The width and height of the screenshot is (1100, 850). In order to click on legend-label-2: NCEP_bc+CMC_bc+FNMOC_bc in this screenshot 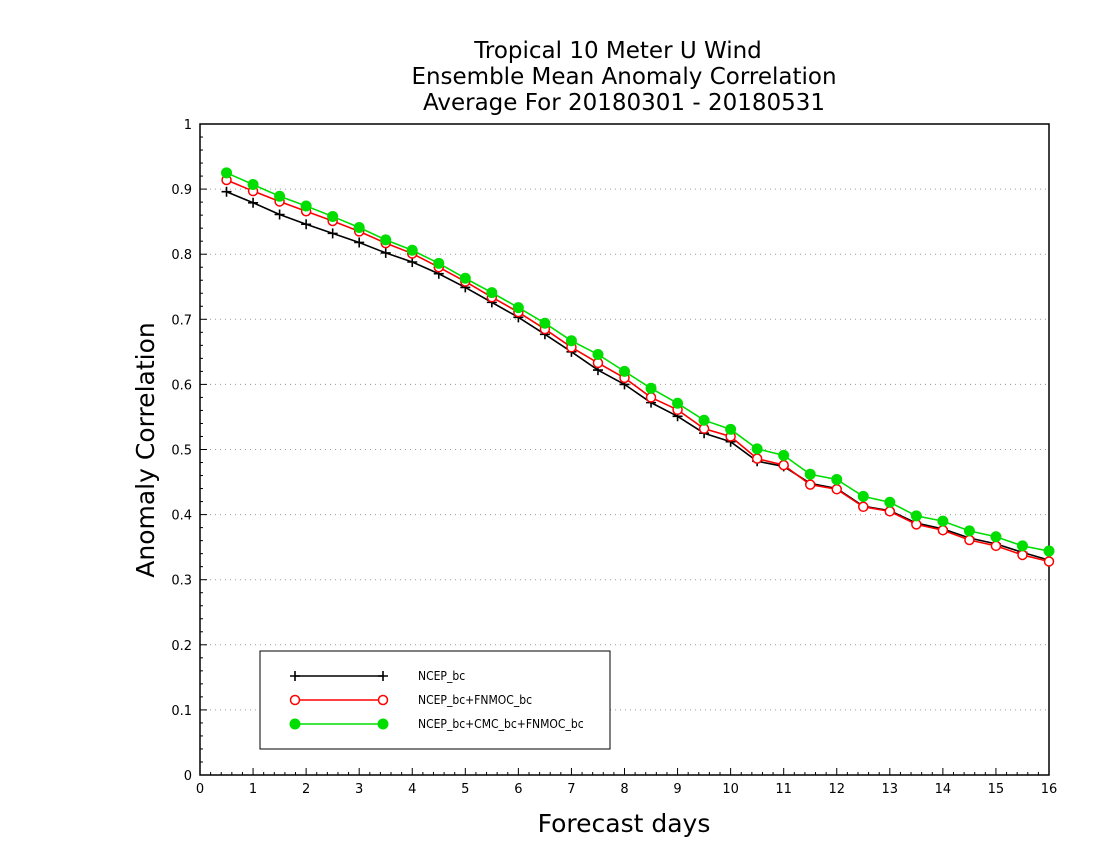, I will do `click(501, 724)`.